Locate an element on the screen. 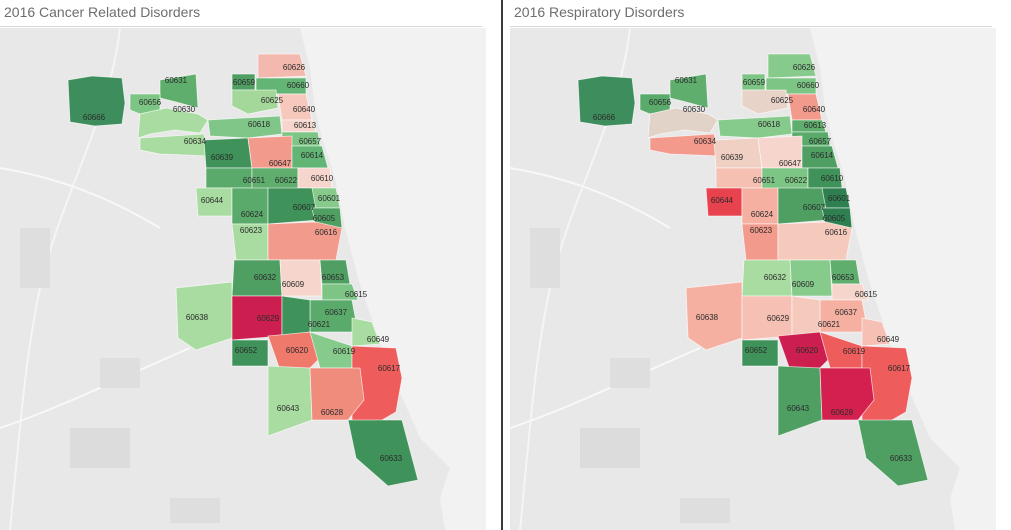 The width and height of the screenshot is (1011, 530). map-title: 2016 Respiratory Disorders is located at coordinates (599, 12).